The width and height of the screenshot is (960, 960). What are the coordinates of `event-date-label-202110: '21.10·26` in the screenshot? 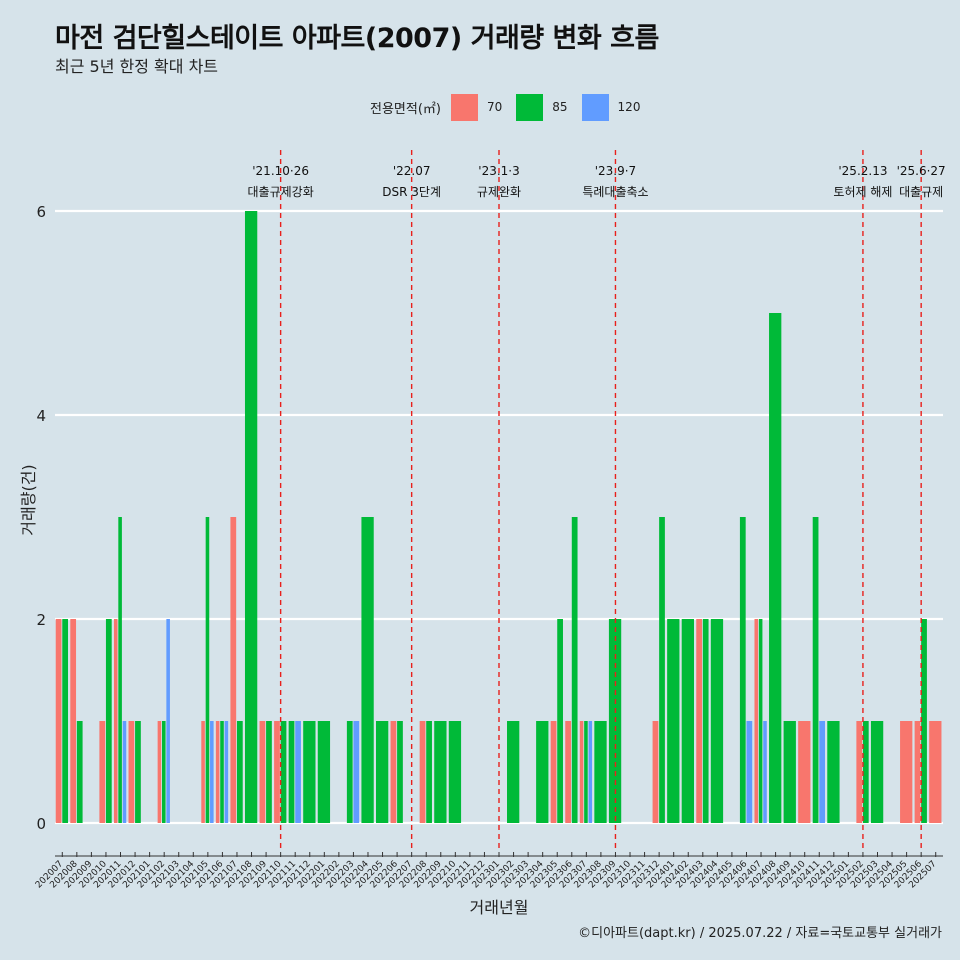 It's located at (280, 171).